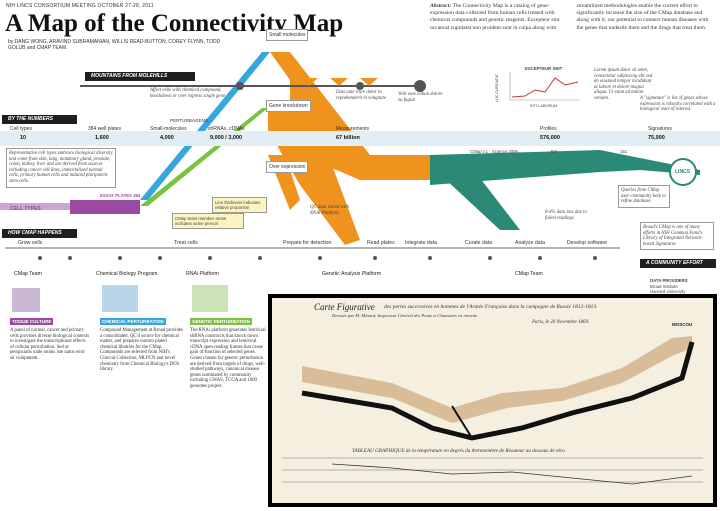  I want to click on stage-curate: Curate data, so click(479, 243).